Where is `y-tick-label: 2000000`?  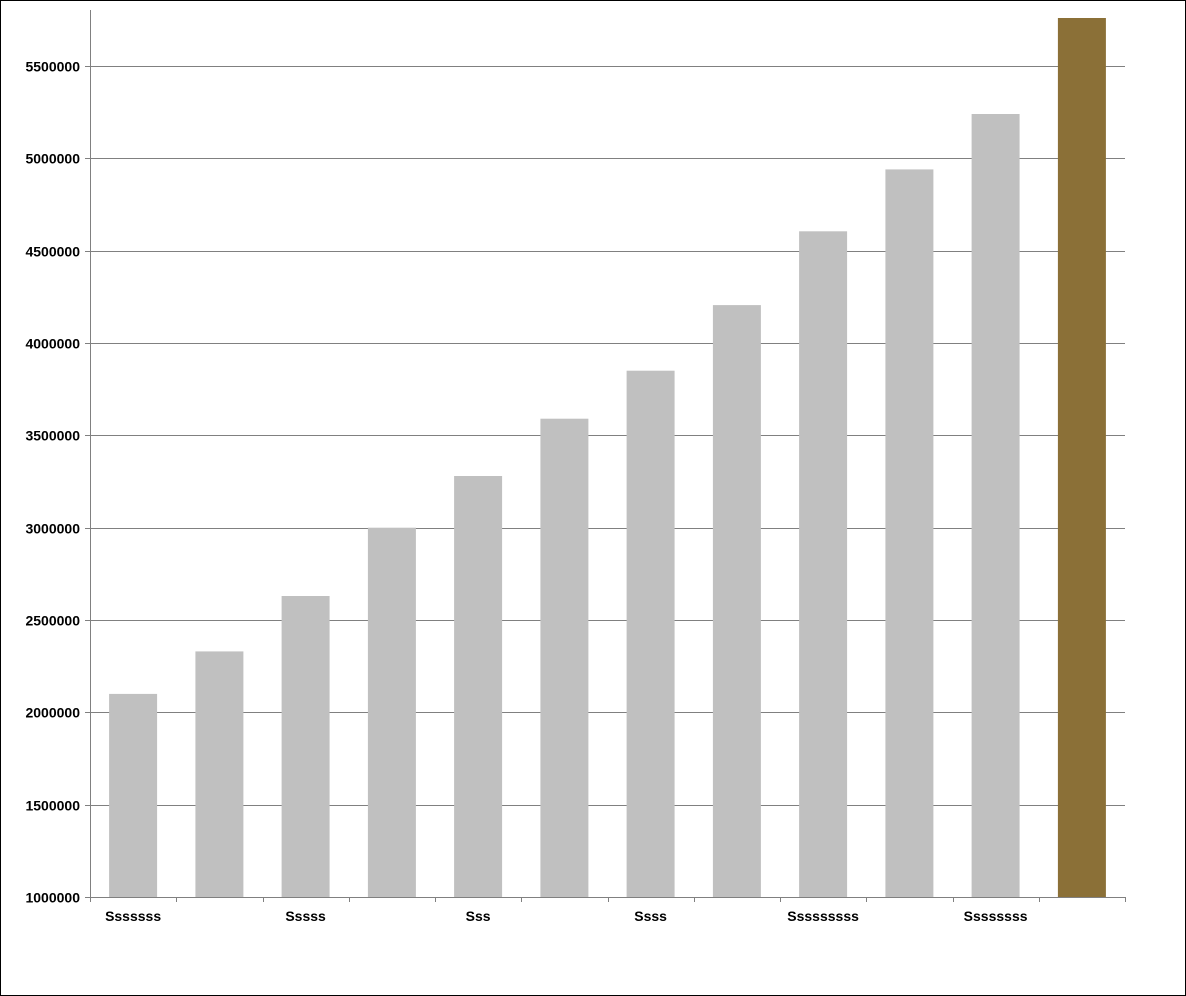 y-tick-label: 2000000 is located at coordinates (52, 713).